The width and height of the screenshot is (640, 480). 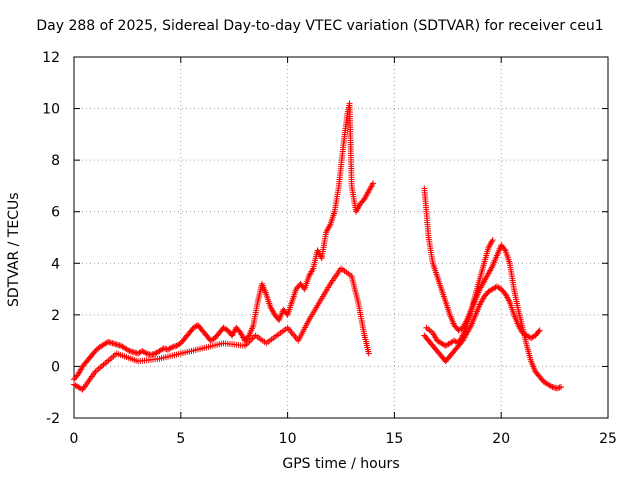 What do you see at coordinates (74, 439) in the screenshot?
I see `x-tick-label: 0` at bounding box center [74, 439].